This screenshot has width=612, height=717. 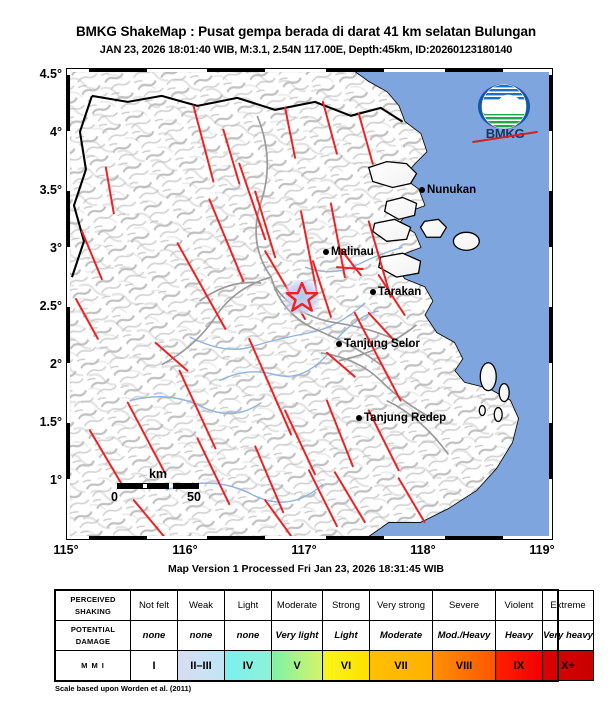 What do you see at coordinates (378, 344) in the screenshot?
I see `city-tanjung-selor: Tanjung Selor` at bounding box center [378, 344].